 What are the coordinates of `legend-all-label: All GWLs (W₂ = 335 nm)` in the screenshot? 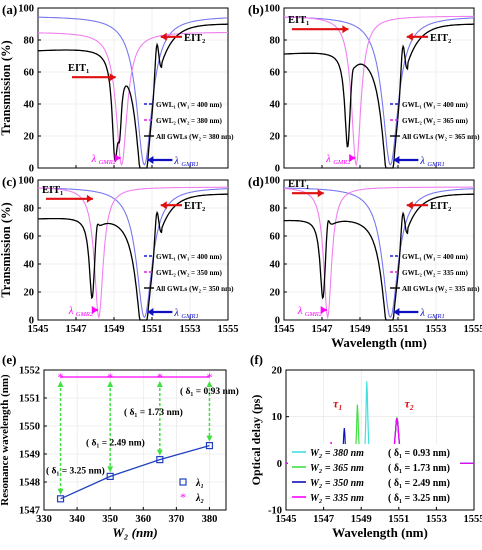 It's located at (441, 289).